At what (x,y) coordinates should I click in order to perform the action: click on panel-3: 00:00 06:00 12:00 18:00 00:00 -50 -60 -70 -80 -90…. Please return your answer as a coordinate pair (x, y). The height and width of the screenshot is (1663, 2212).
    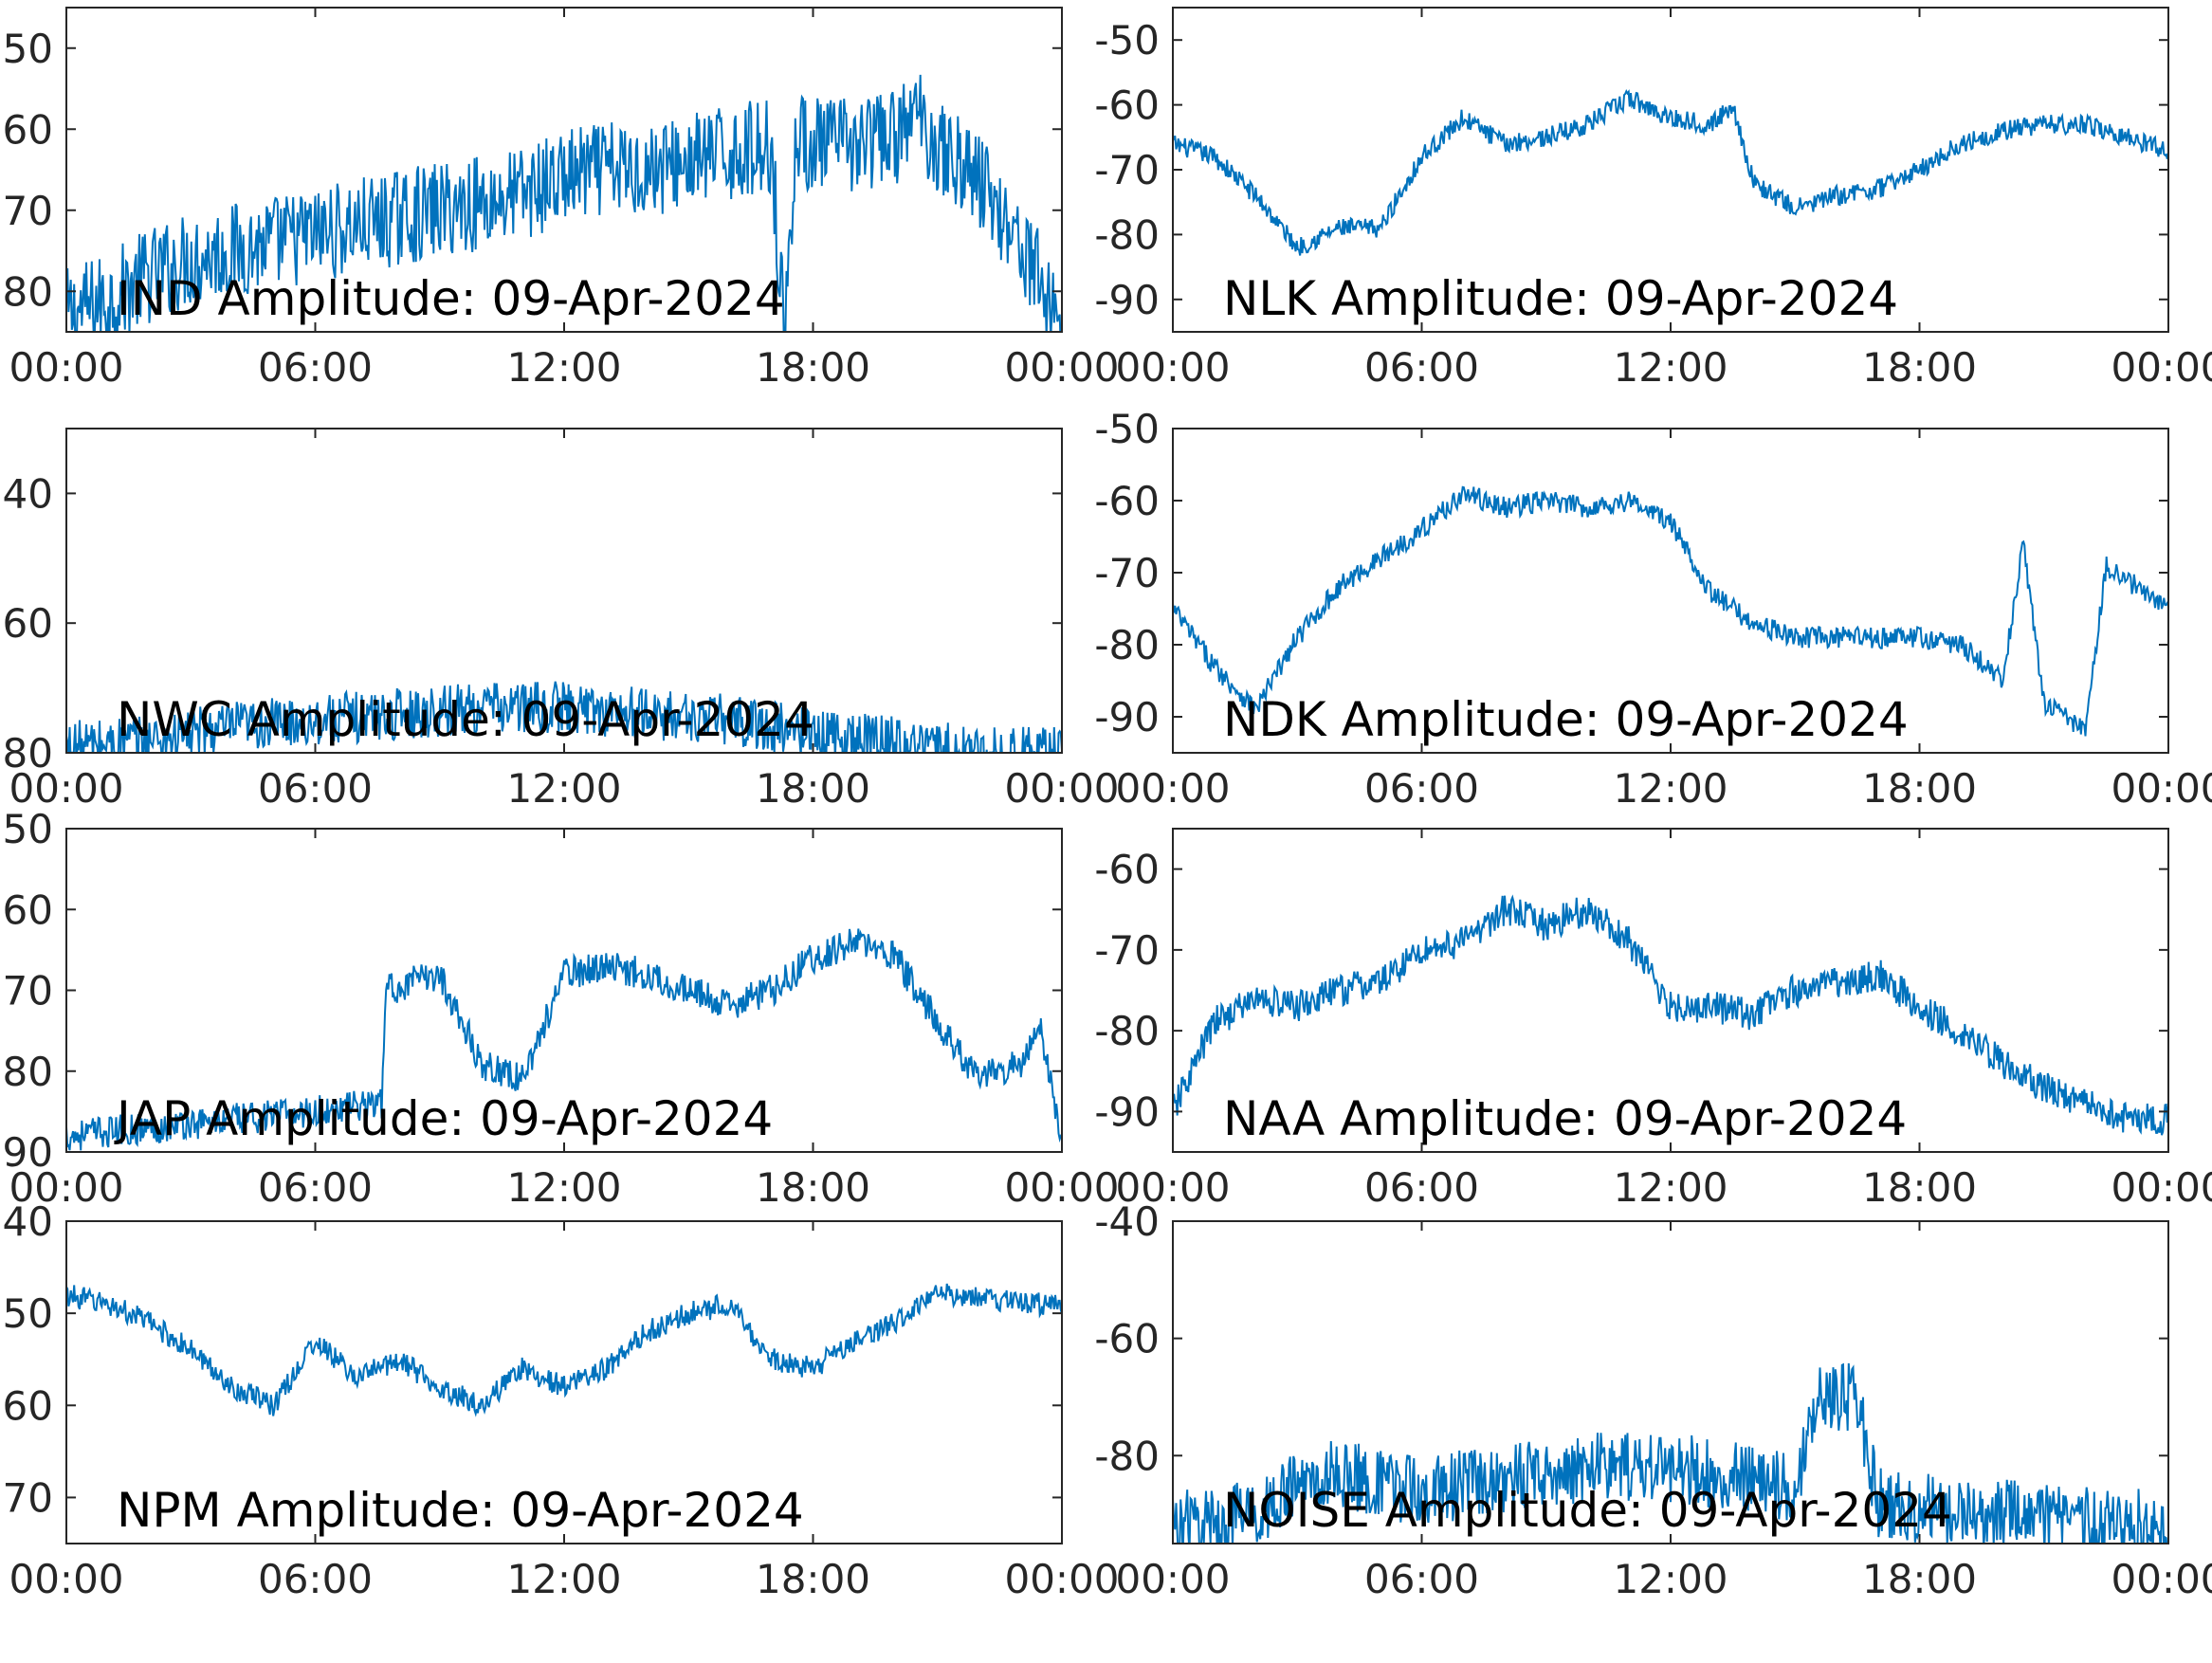
    Looking at the image, I should click on (1653, 609).